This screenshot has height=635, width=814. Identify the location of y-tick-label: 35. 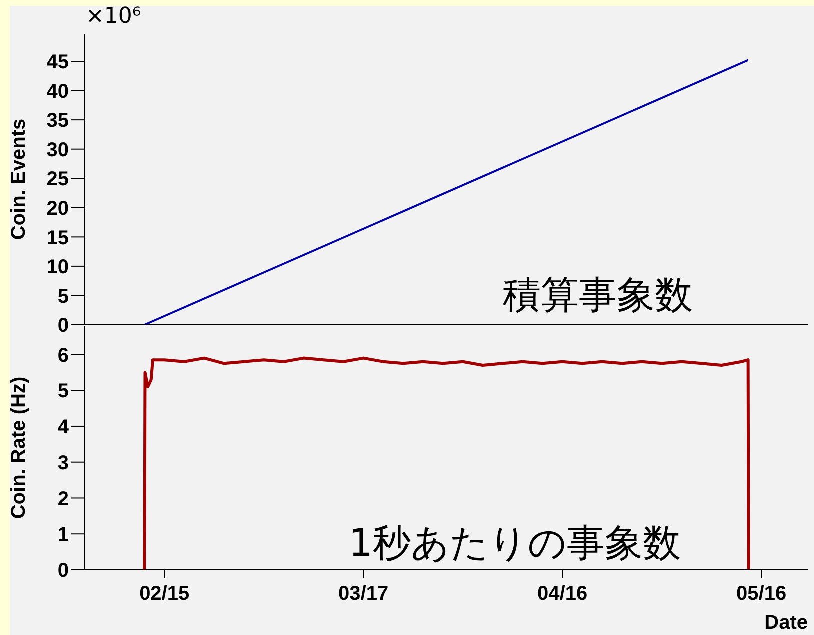
(57, 121).